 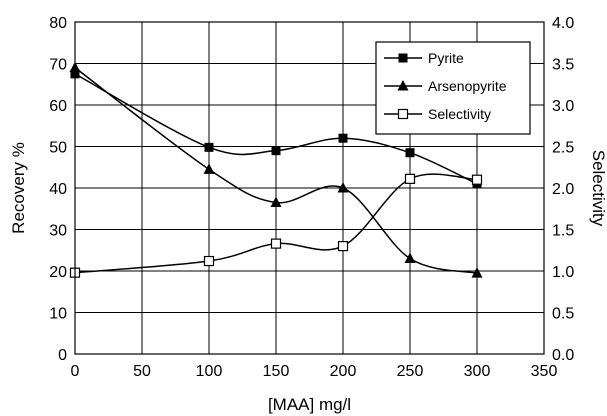 What do you see at coordinates (563, 231) in the screenshot?
I see `y2-tick-label: 1.5` at bounding box center [563, 231].